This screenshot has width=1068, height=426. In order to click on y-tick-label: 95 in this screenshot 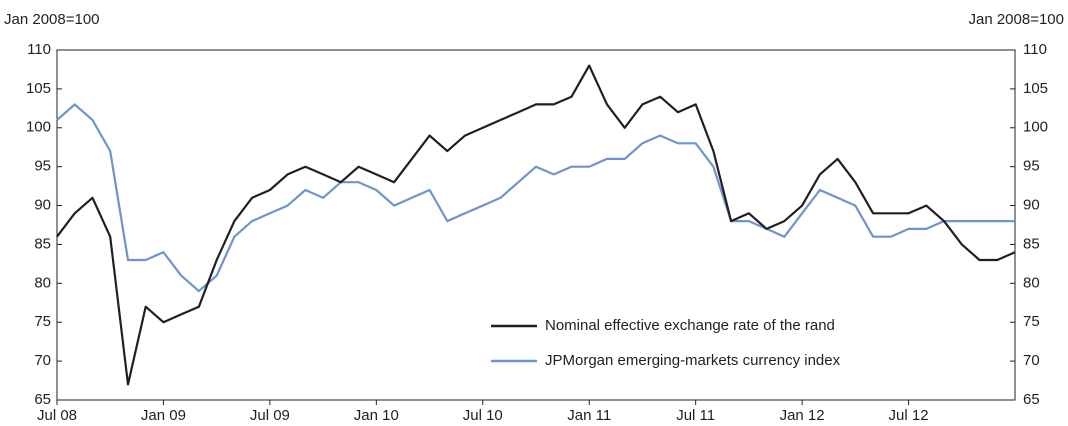, I will do `click(42, 166)`.